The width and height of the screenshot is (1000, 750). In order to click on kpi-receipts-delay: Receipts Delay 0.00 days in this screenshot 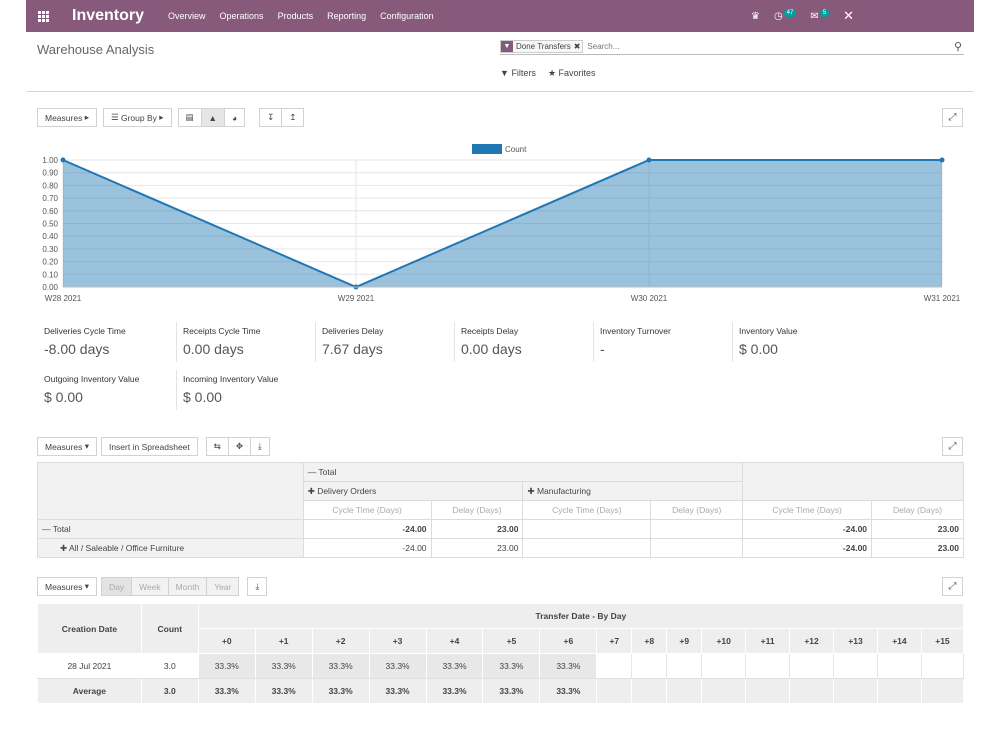, I will do `click(491, 341)`.